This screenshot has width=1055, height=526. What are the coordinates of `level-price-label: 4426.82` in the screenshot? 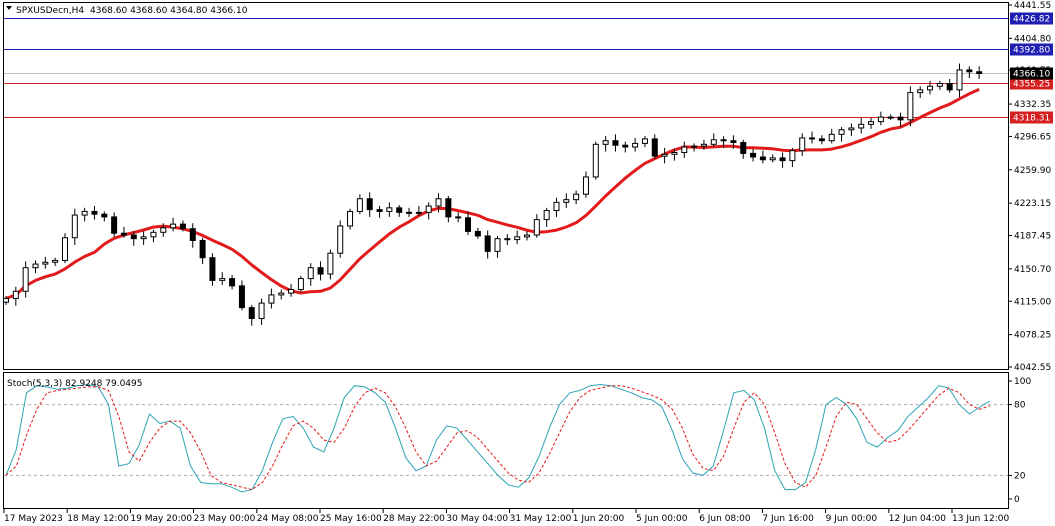 It's located at (1031, 20).